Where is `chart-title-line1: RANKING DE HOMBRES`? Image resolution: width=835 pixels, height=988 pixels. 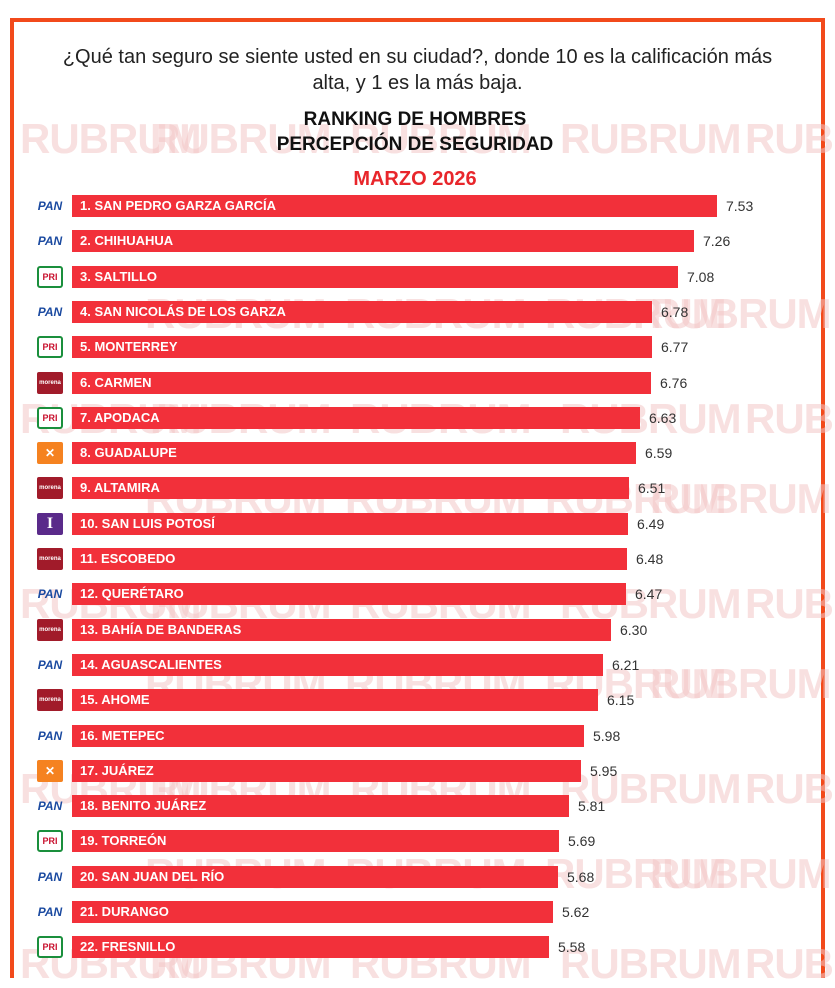 chart-title-line1: RANKING DE HOMBRES is located at coordinates (415, 120).